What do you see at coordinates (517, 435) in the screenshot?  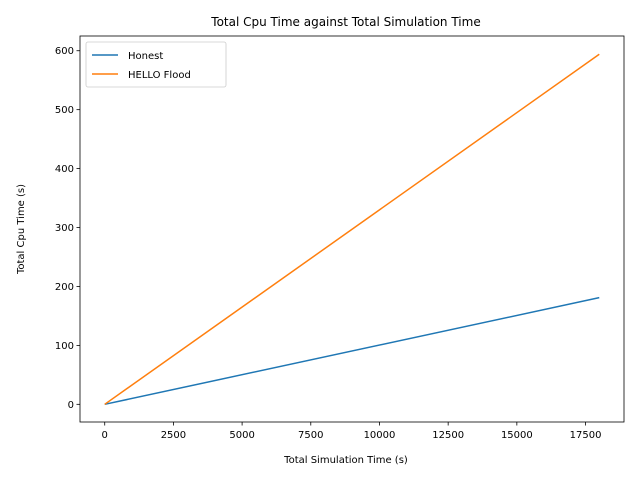 I see `x-tick-label: 15000` at bounding box center [517, 435].